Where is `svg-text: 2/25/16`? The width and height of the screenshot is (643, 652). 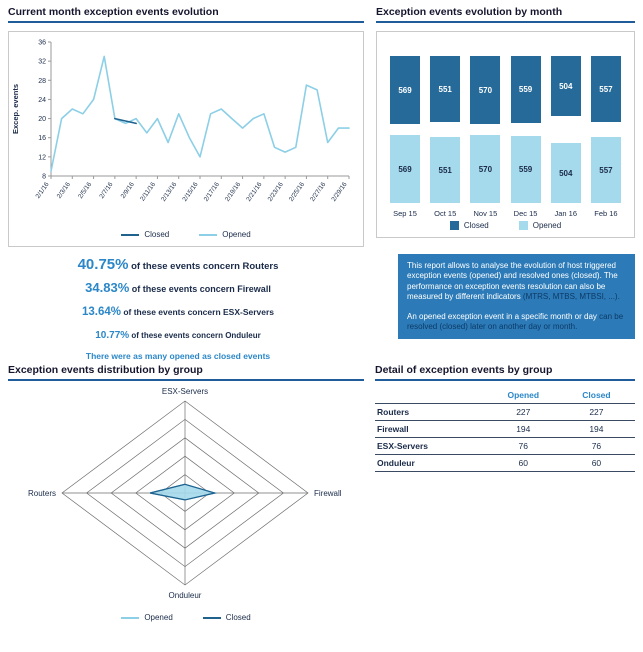 svg-text: 2/25/16 is located at coordinates (297, 192).